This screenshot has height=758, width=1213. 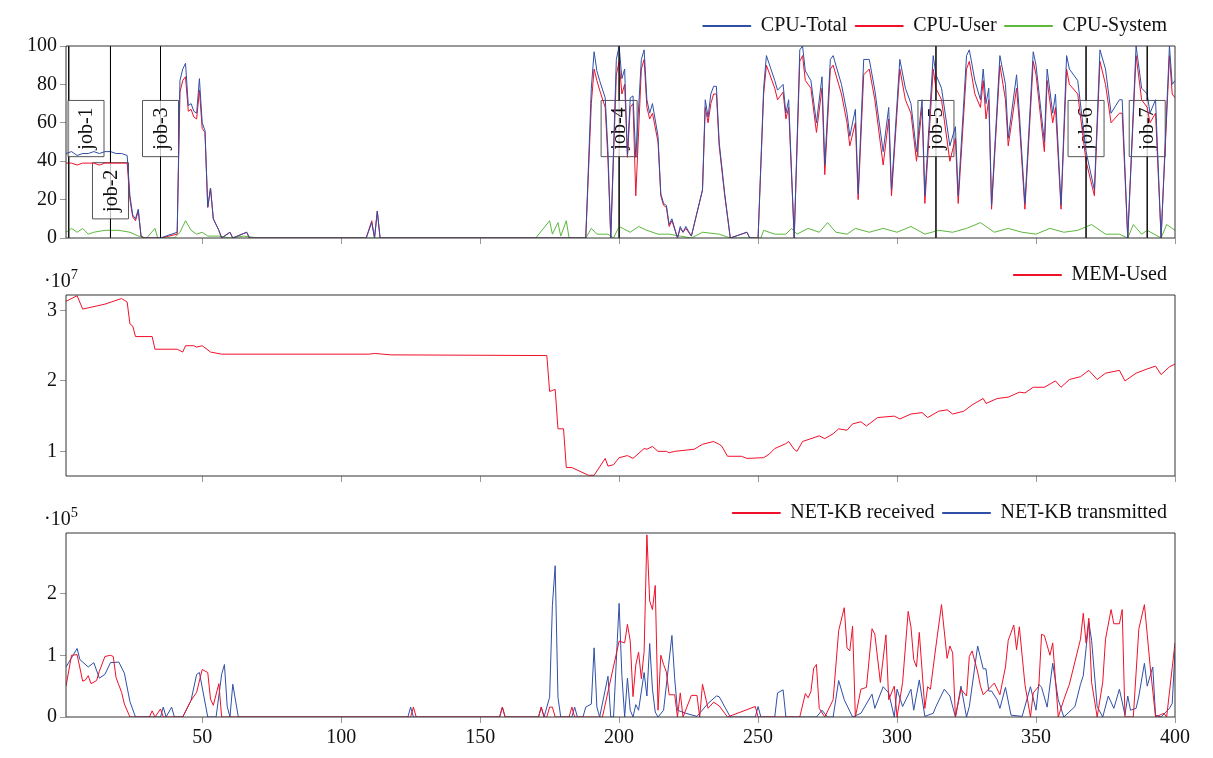 What do you see at coordinates (758, 736) in the screenshot?
I see `x-tick-label: 250` at bounding box center [758, 736].